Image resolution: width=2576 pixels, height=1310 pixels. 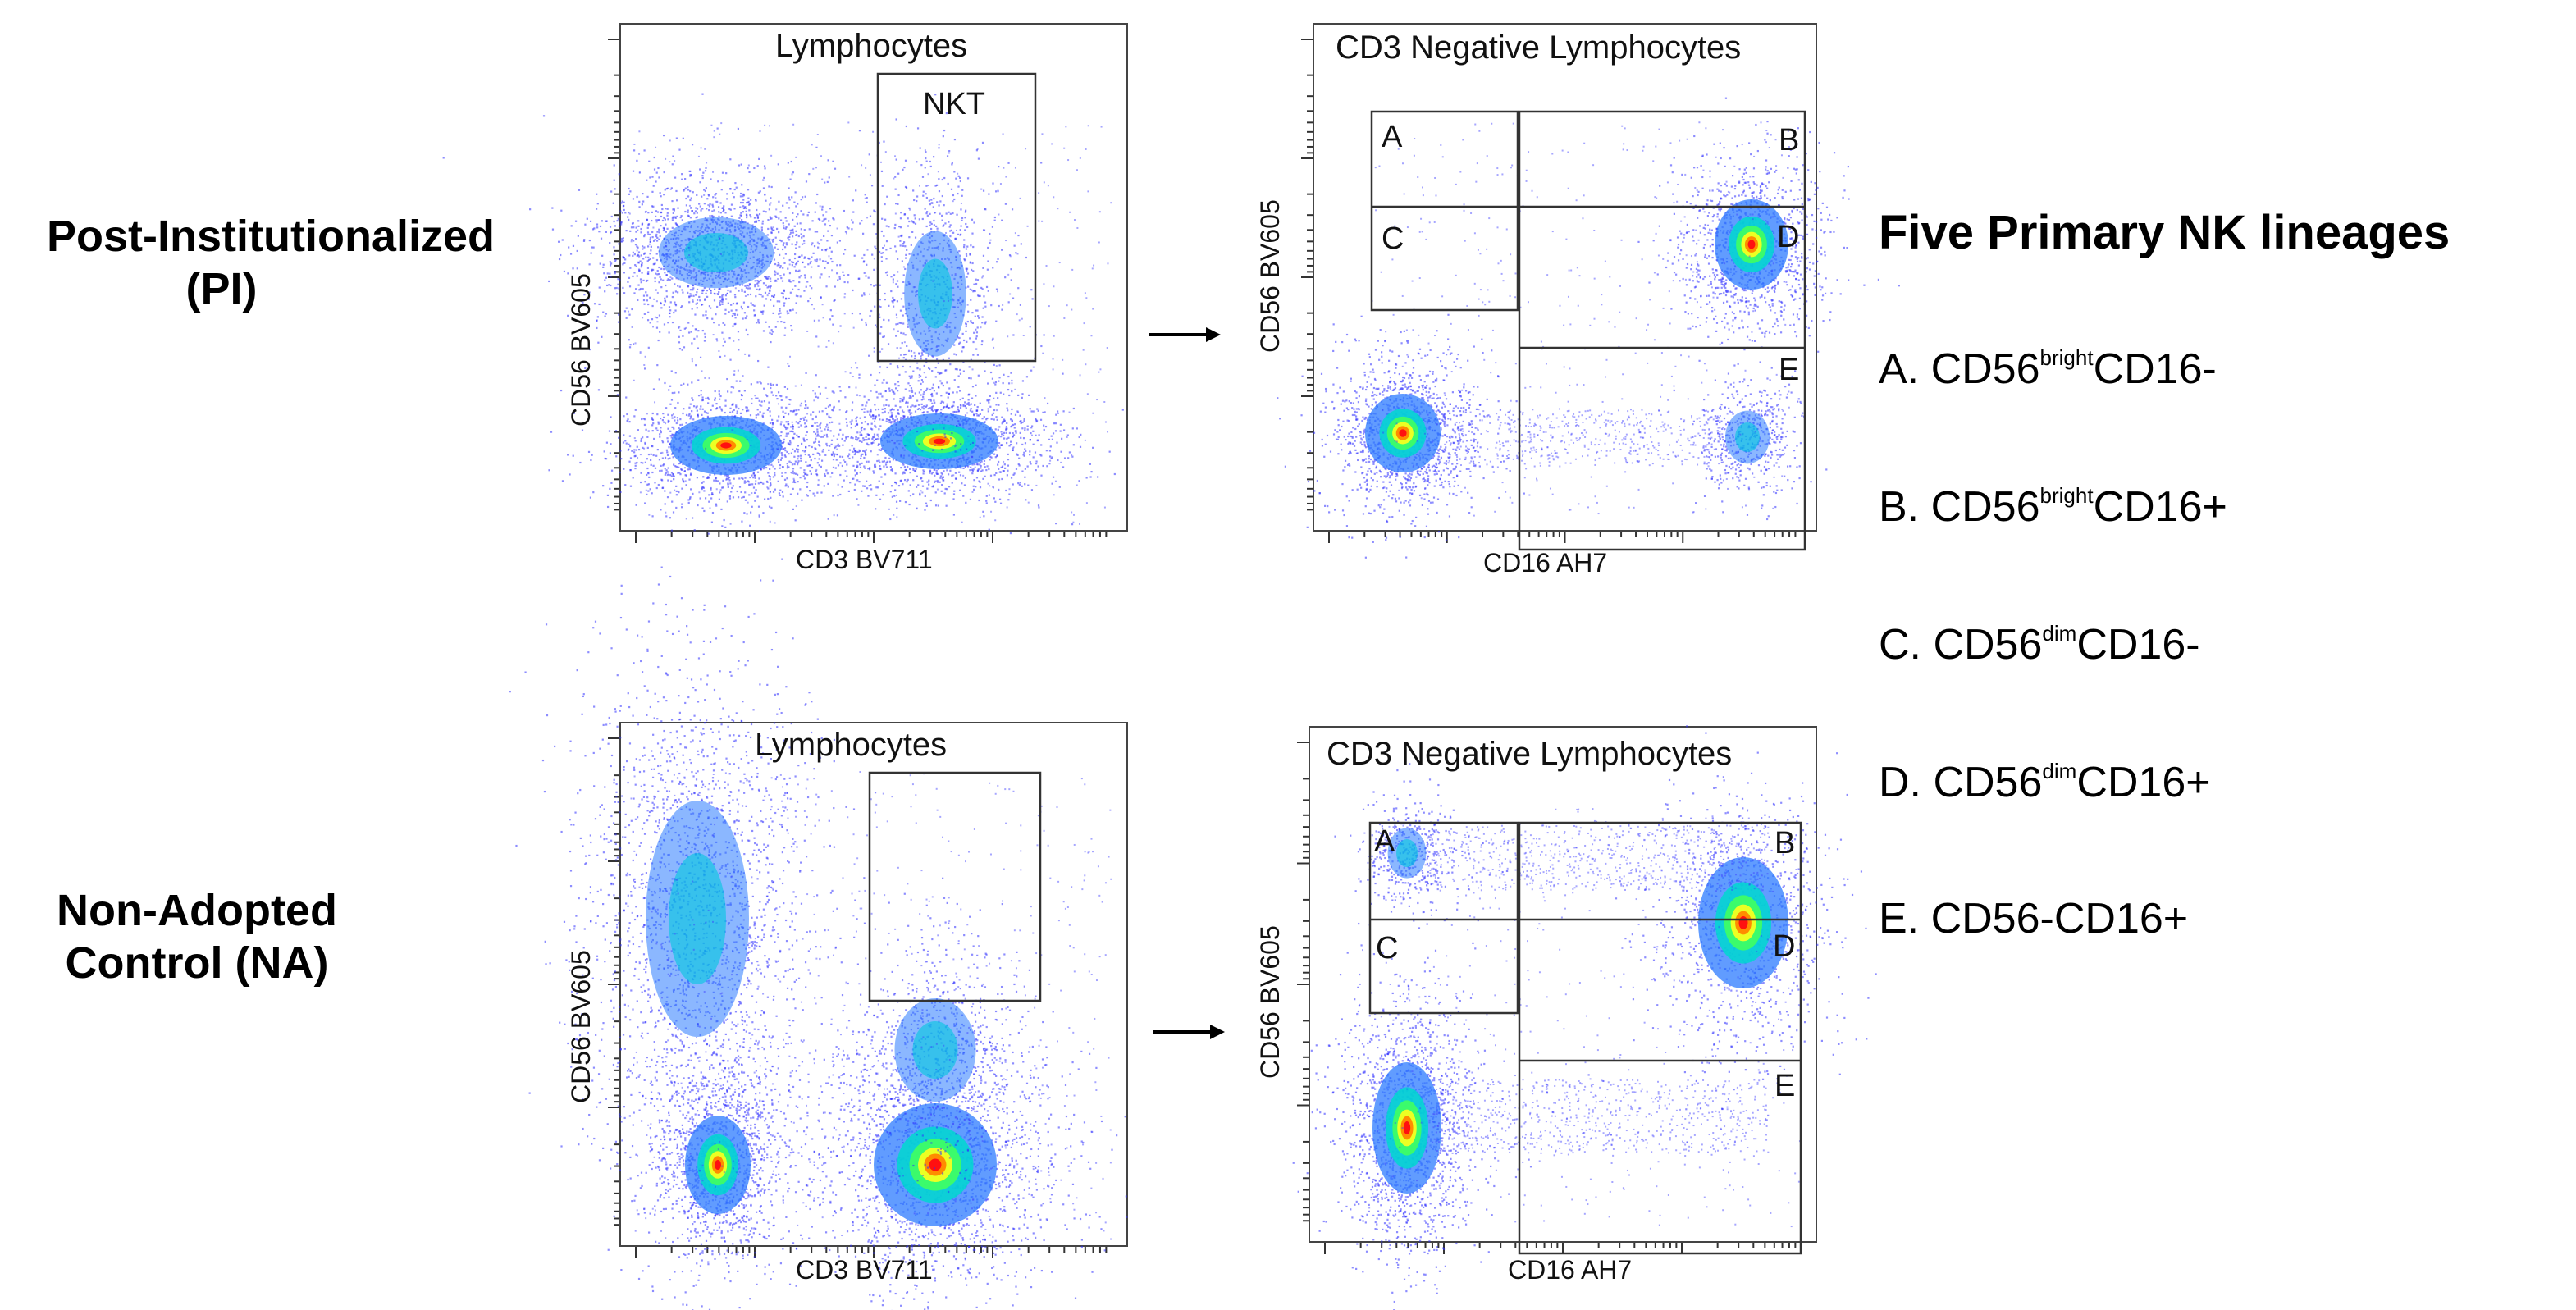 What do you see at coordinates (2045, 782) in the screenshot?
I see `lineage-item: D. CD56dimCD16+` at bounding box center [2045, 782].